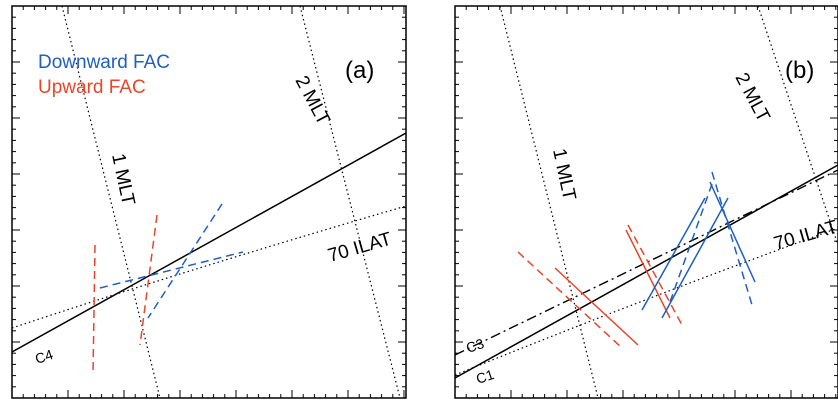 The width and height of the screenshot is (838, 404). I want to click on panel-tag-b: (b), so click(799, 70).